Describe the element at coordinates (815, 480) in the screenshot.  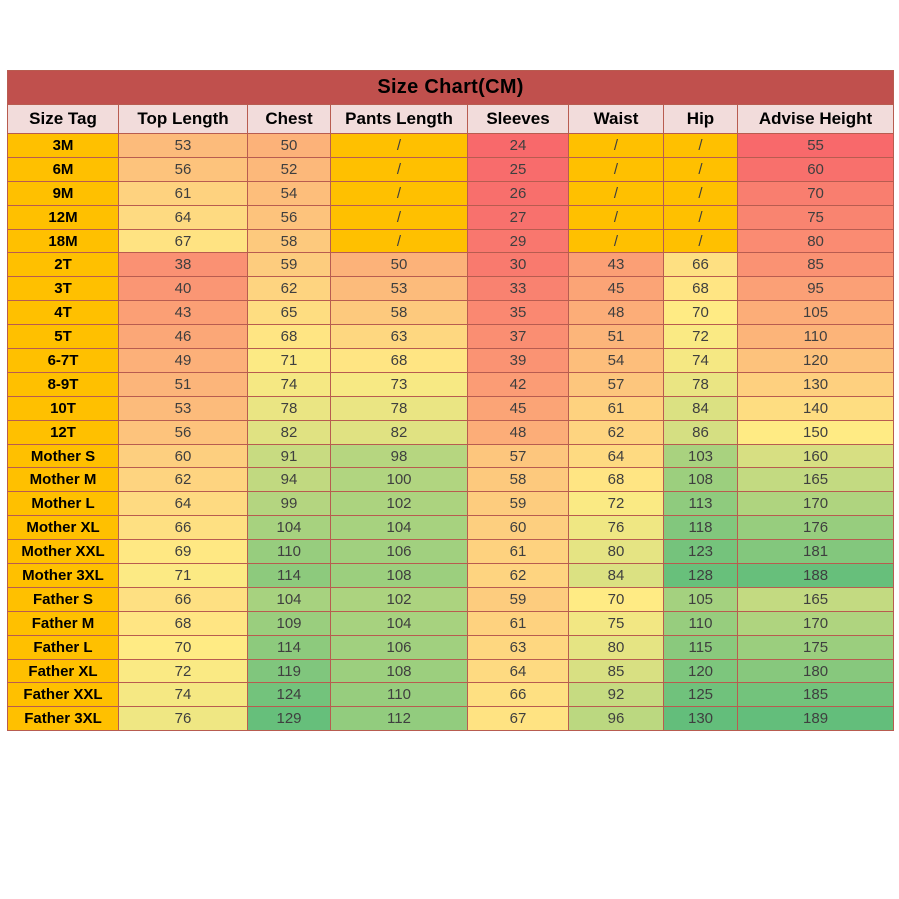
I see `value-cell: 165` at that location.